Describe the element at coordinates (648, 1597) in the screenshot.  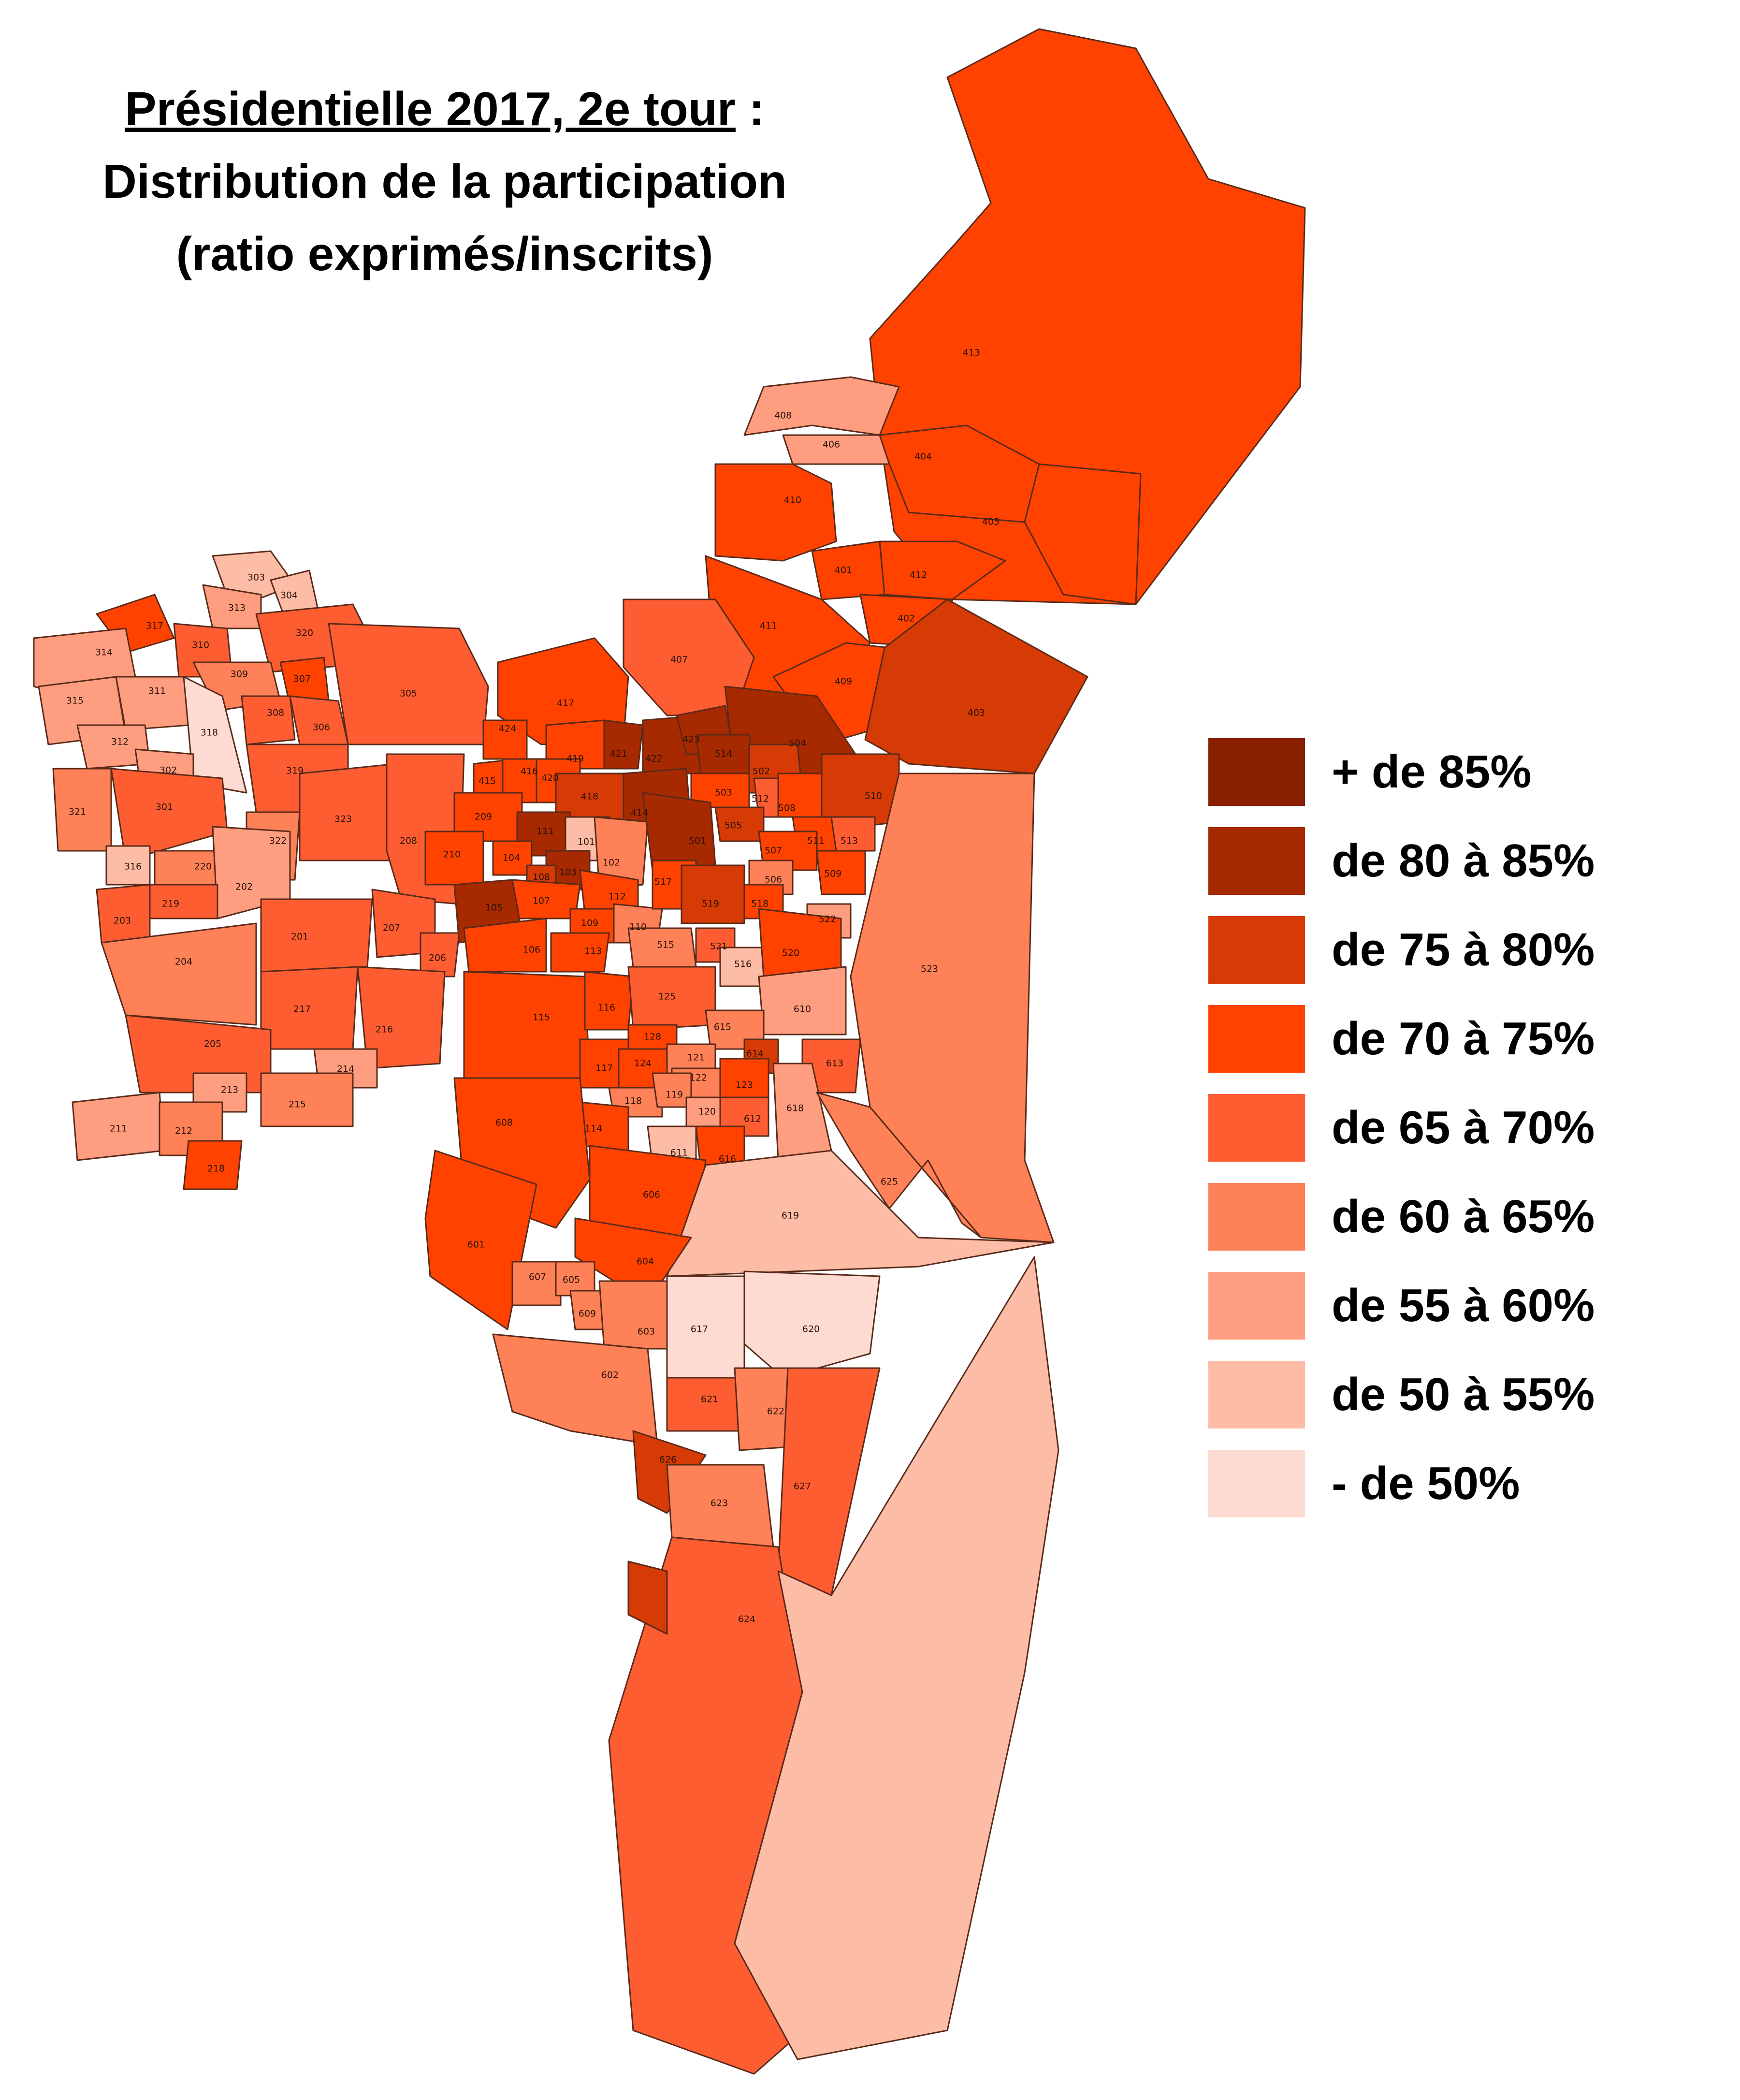
I see `zone-626b` at that location.